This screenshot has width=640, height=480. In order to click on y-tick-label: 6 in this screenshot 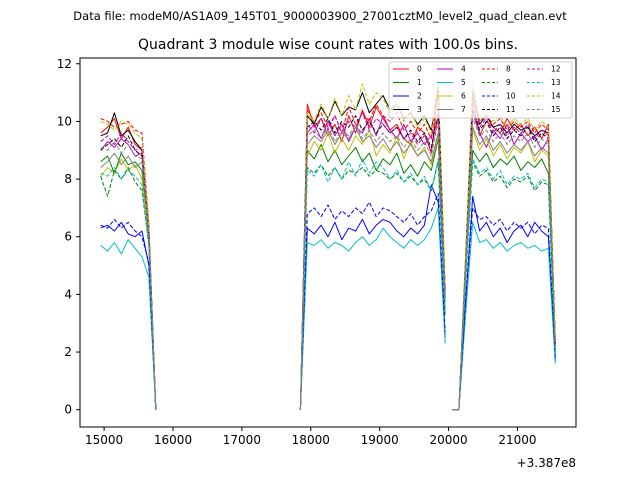, I will do `click(68, 237)`.